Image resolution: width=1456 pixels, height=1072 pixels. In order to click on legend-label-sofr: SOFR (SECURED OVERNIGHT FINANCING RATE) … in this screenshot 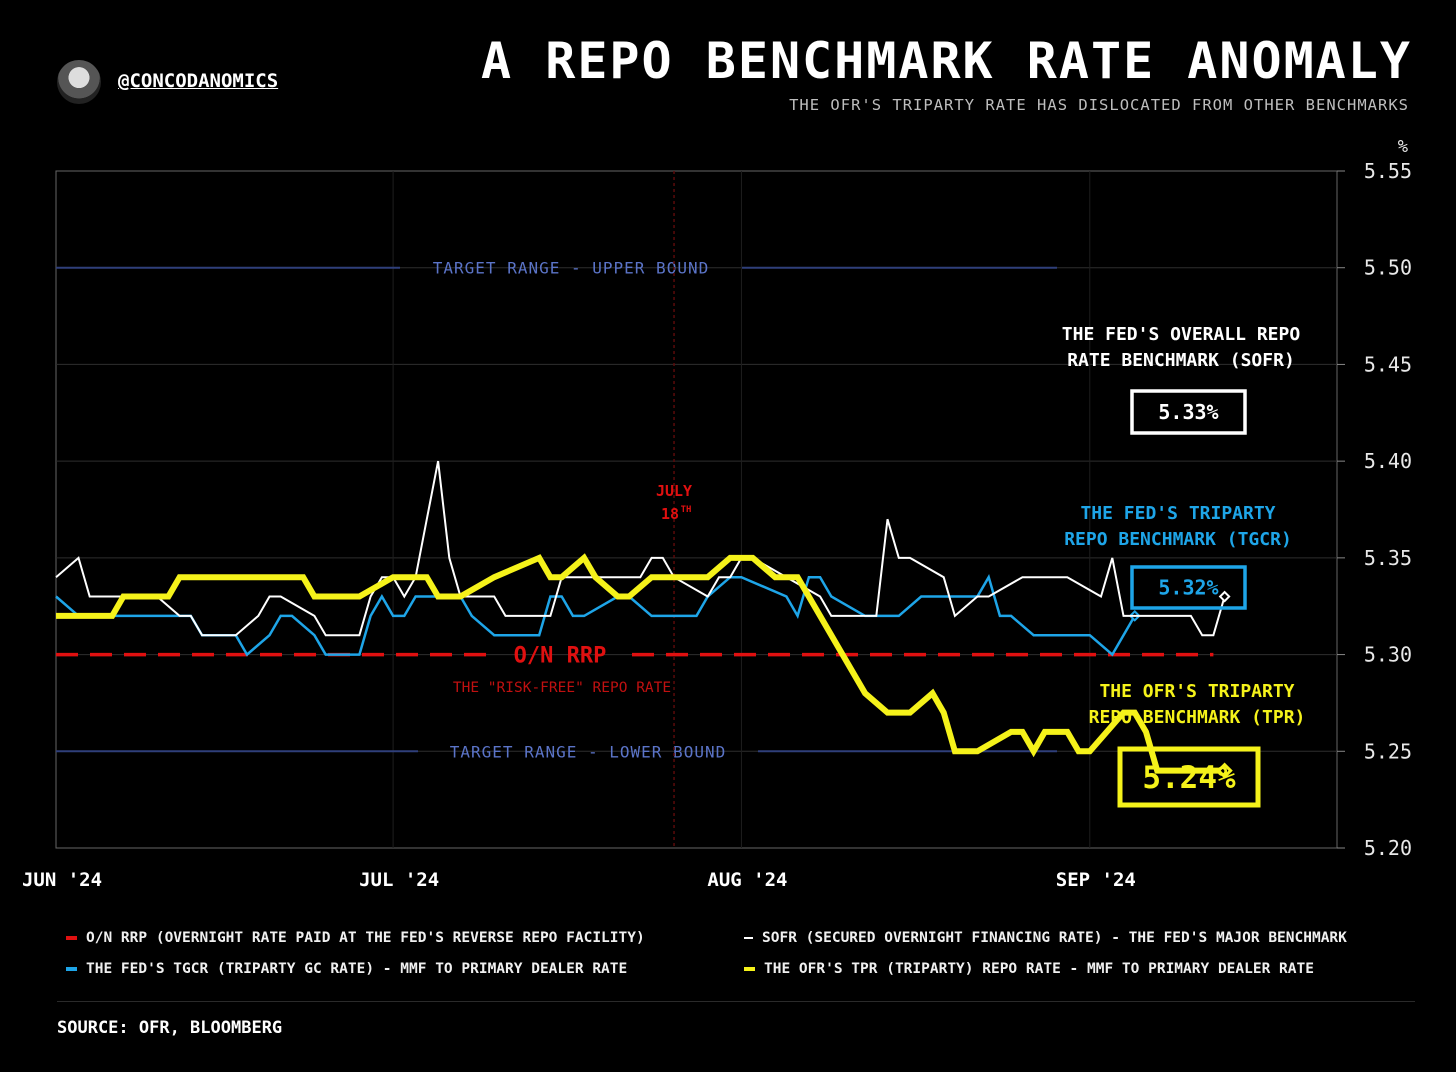, I will do `click(1054, 938)`.